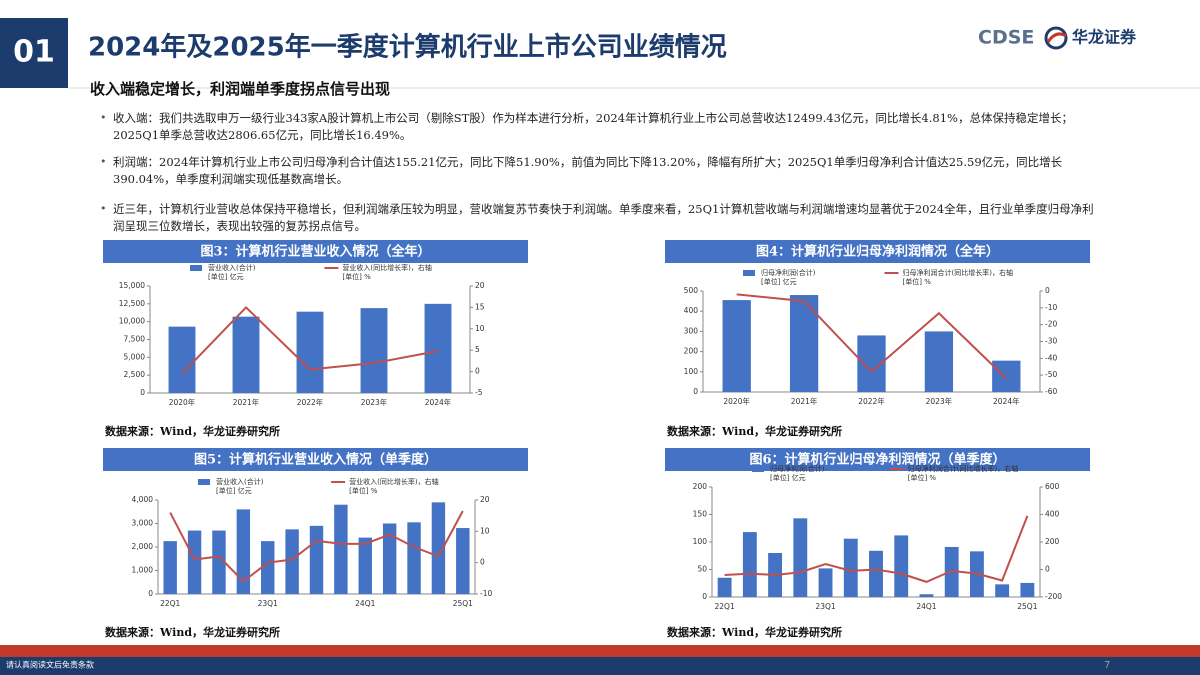  What do you see at coordinates (1051, 357) in the screenshot?
I see `y2-tick-label: -40` at bounding box center [1051, 357].